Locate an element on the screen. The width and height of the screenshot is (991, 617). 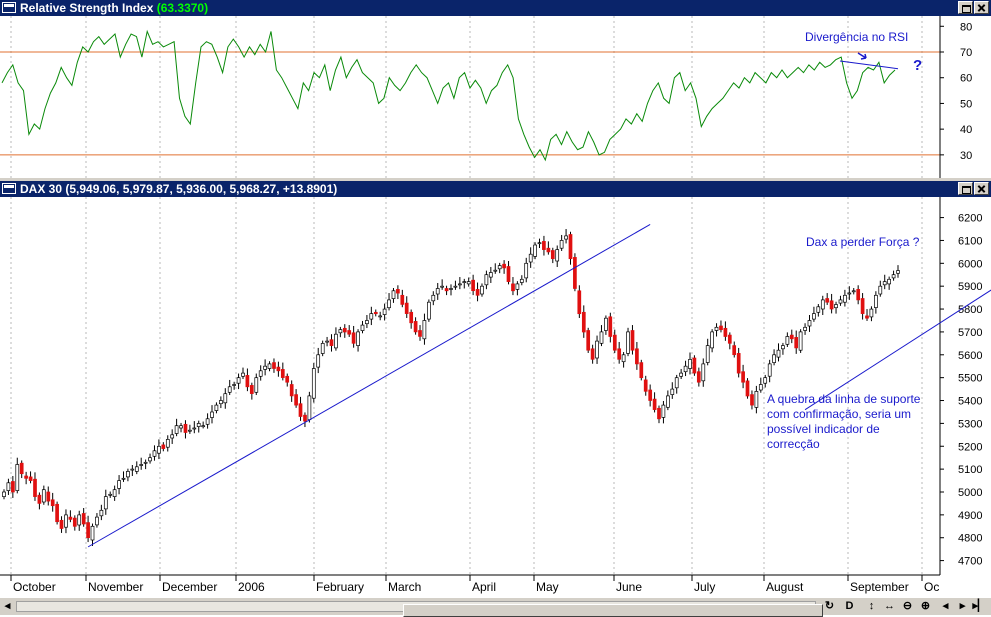
rsi-minimize-button is located at coordinates (965, 7).